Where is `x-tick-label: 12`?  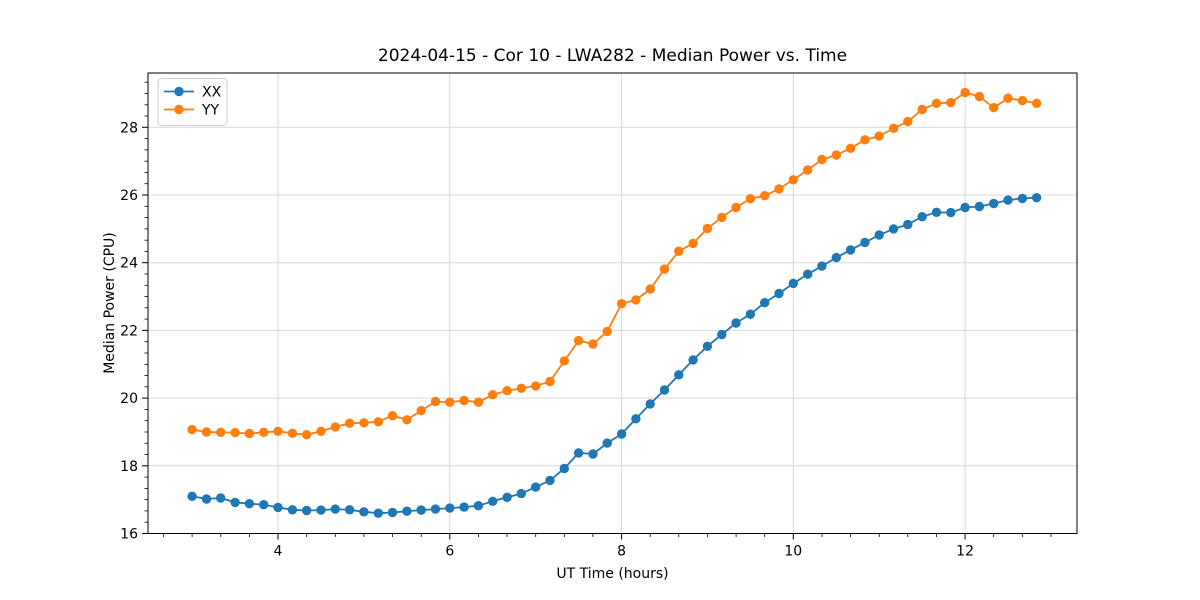
x-tick-label: 12 is located at coordinates (965, 552).